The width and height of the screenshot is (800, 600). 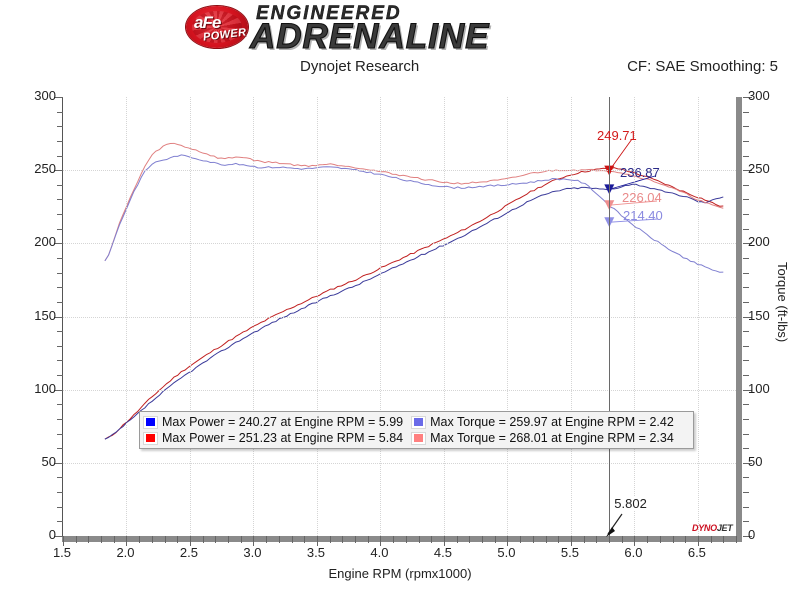 What do you see at coordinates (696, 552) in the screenshot?
I see `x-axis-tick-label: 6.5` at bounding box center [696, 552].